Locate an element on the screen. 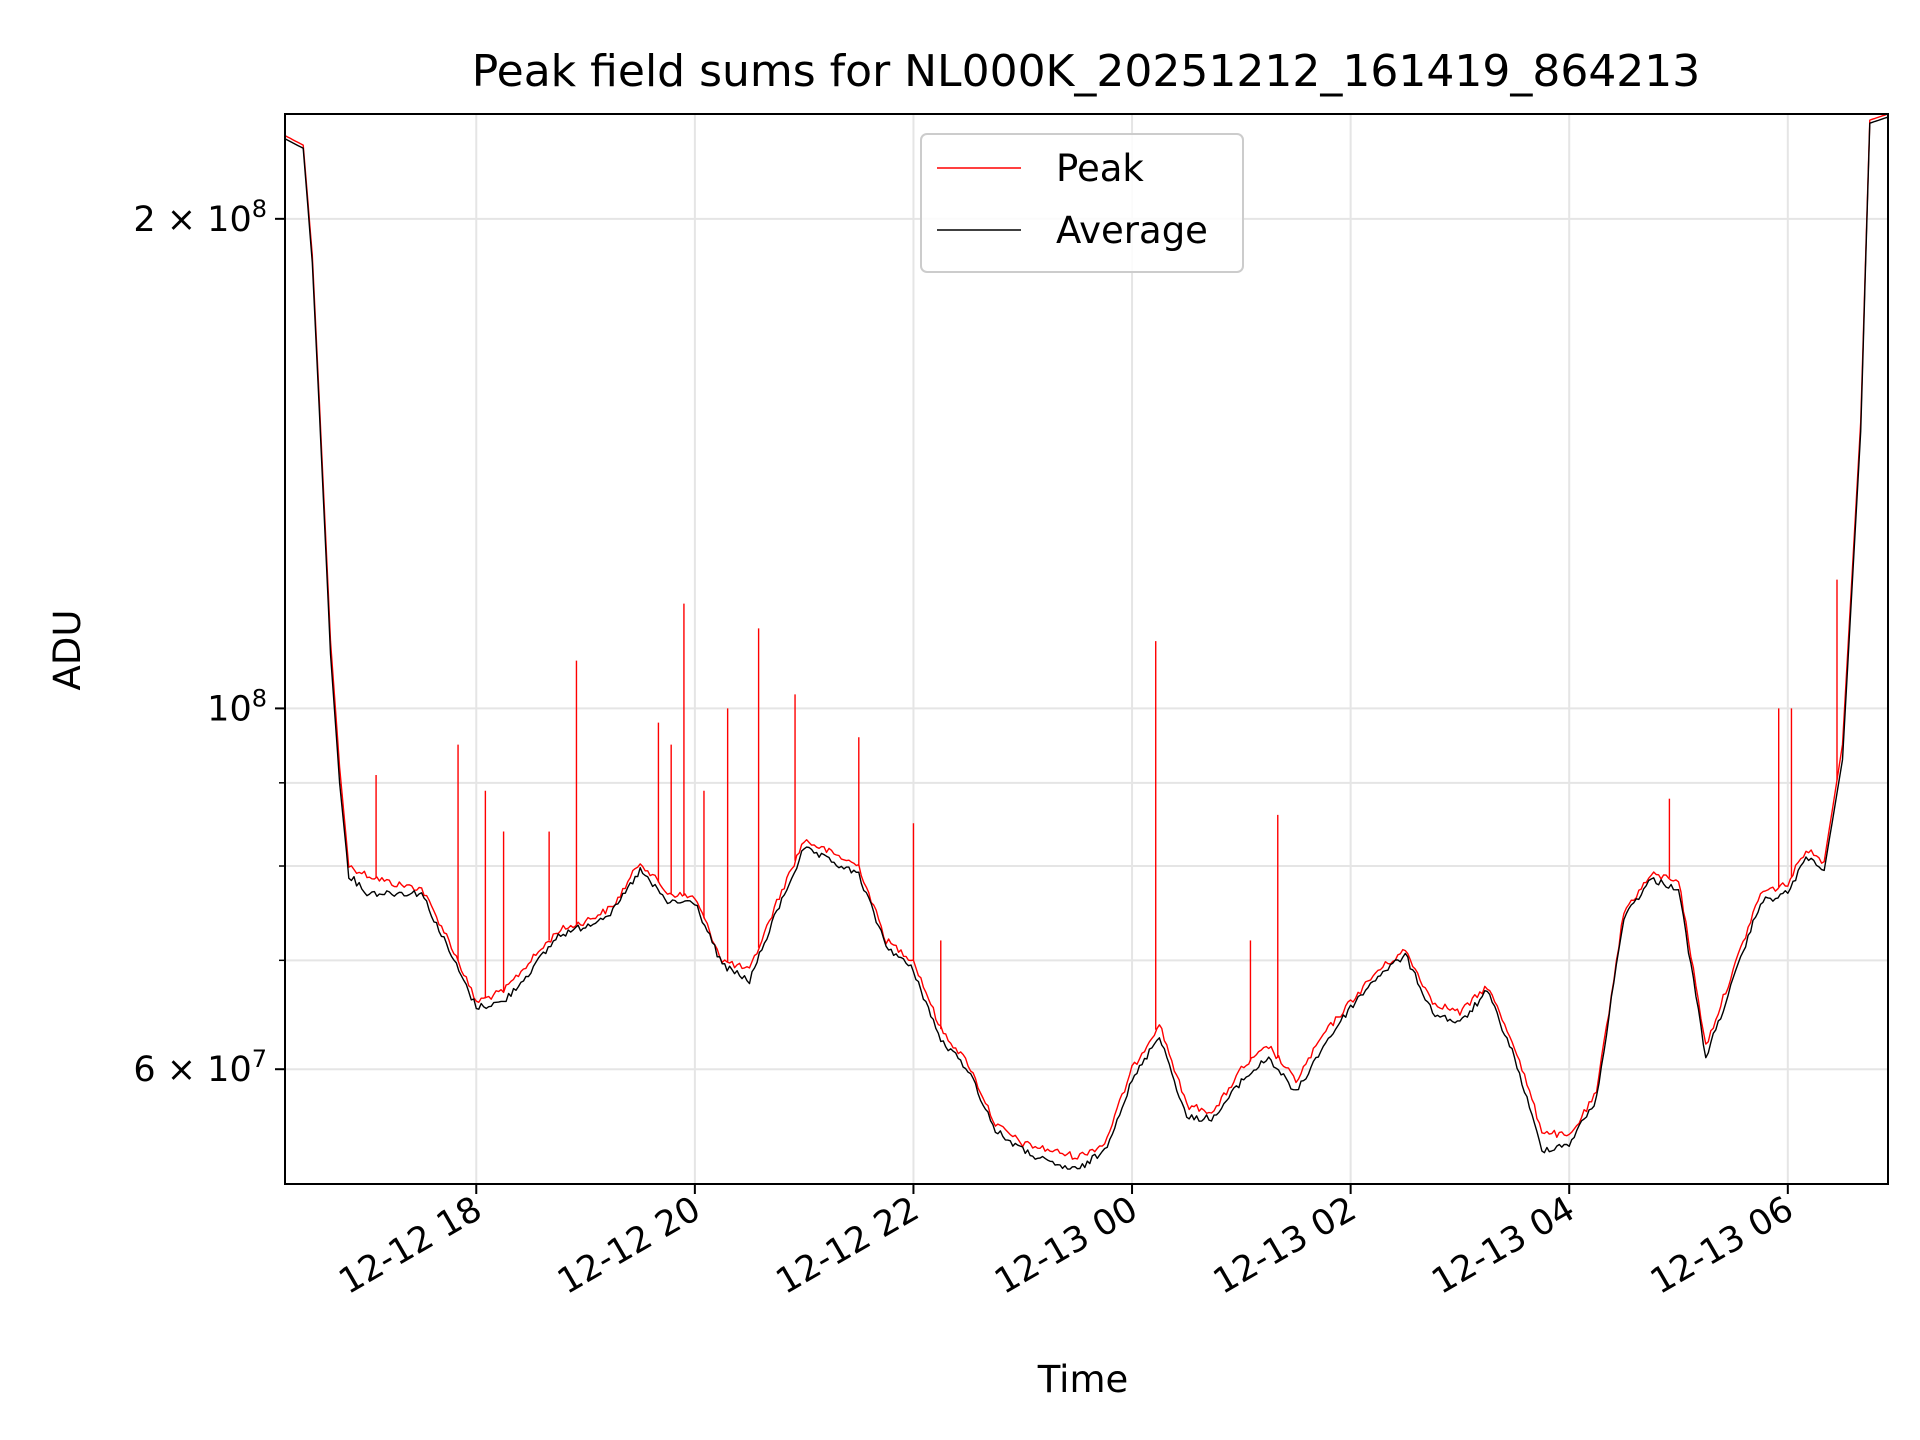 The width and height of the screenshot is (1920, 1440). y-tick-label: 6 × 107 is located at coordinates (200, 1067).